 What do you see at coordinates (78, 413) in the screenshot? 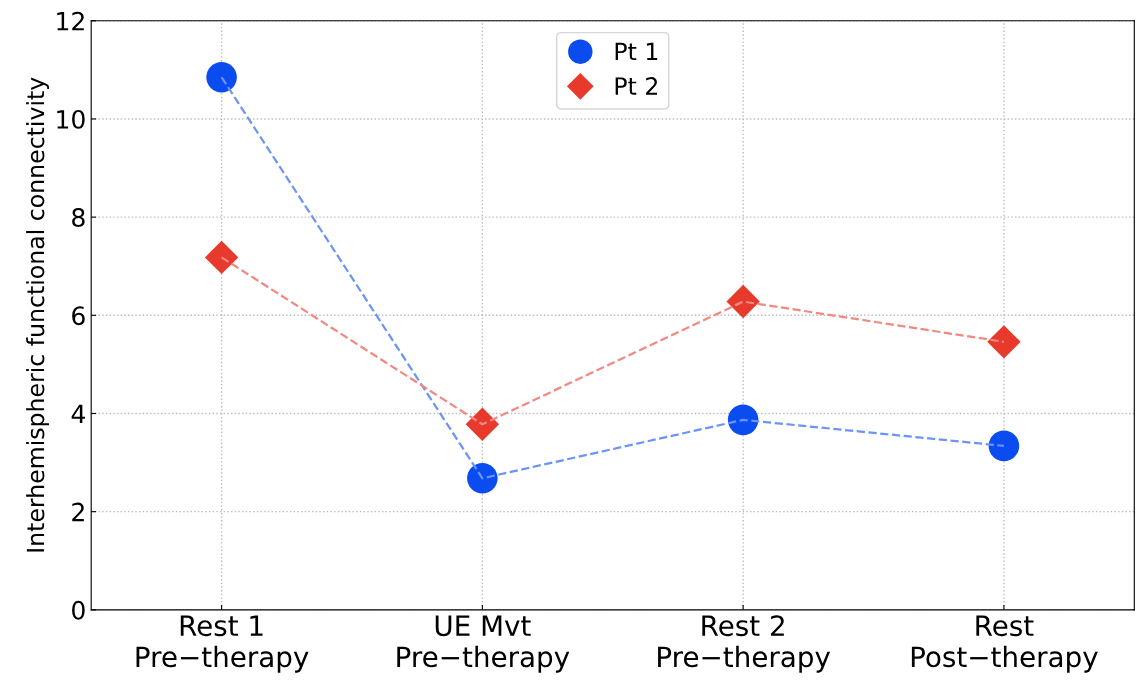
I see `y-tick-label: 4` at bounding box center [78, 413].